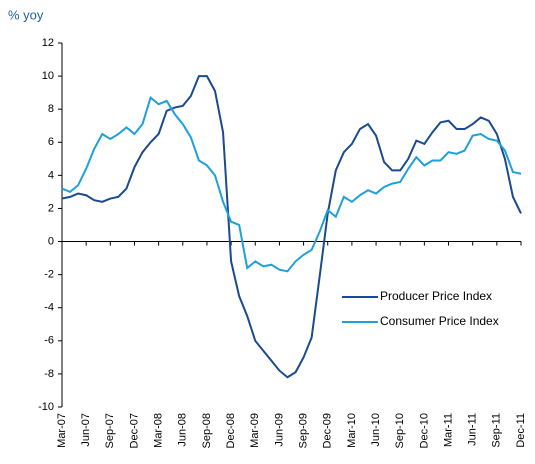  Describe the element at coordinates (255, 430) in the screenshot. I see `x-tick-label: Mar-09` at that location.